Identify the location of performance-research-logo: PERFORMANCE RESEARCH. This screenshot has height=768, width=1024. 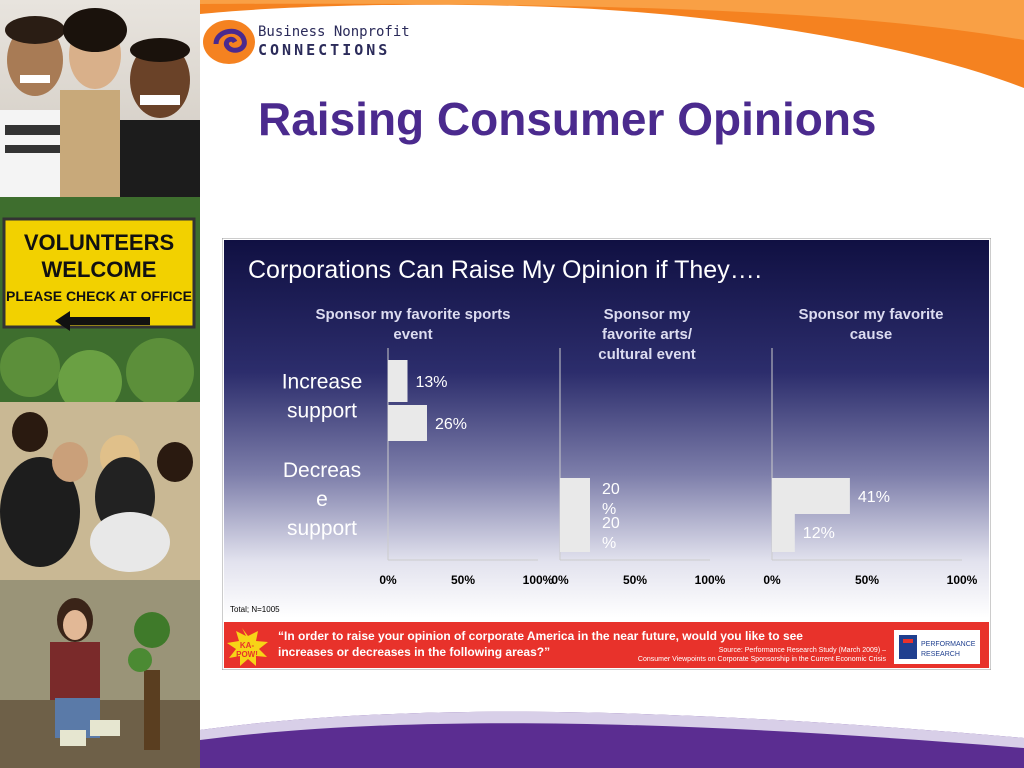
(937, 647).